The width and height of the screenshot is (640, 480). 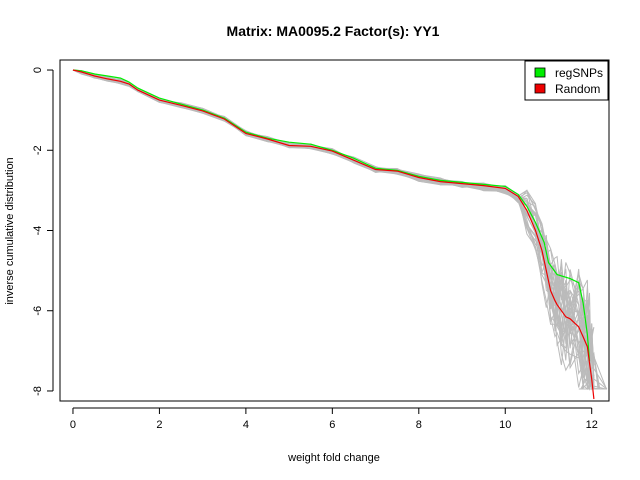 I want to click on x-tick-label: 0, so click(x=73, y=425).